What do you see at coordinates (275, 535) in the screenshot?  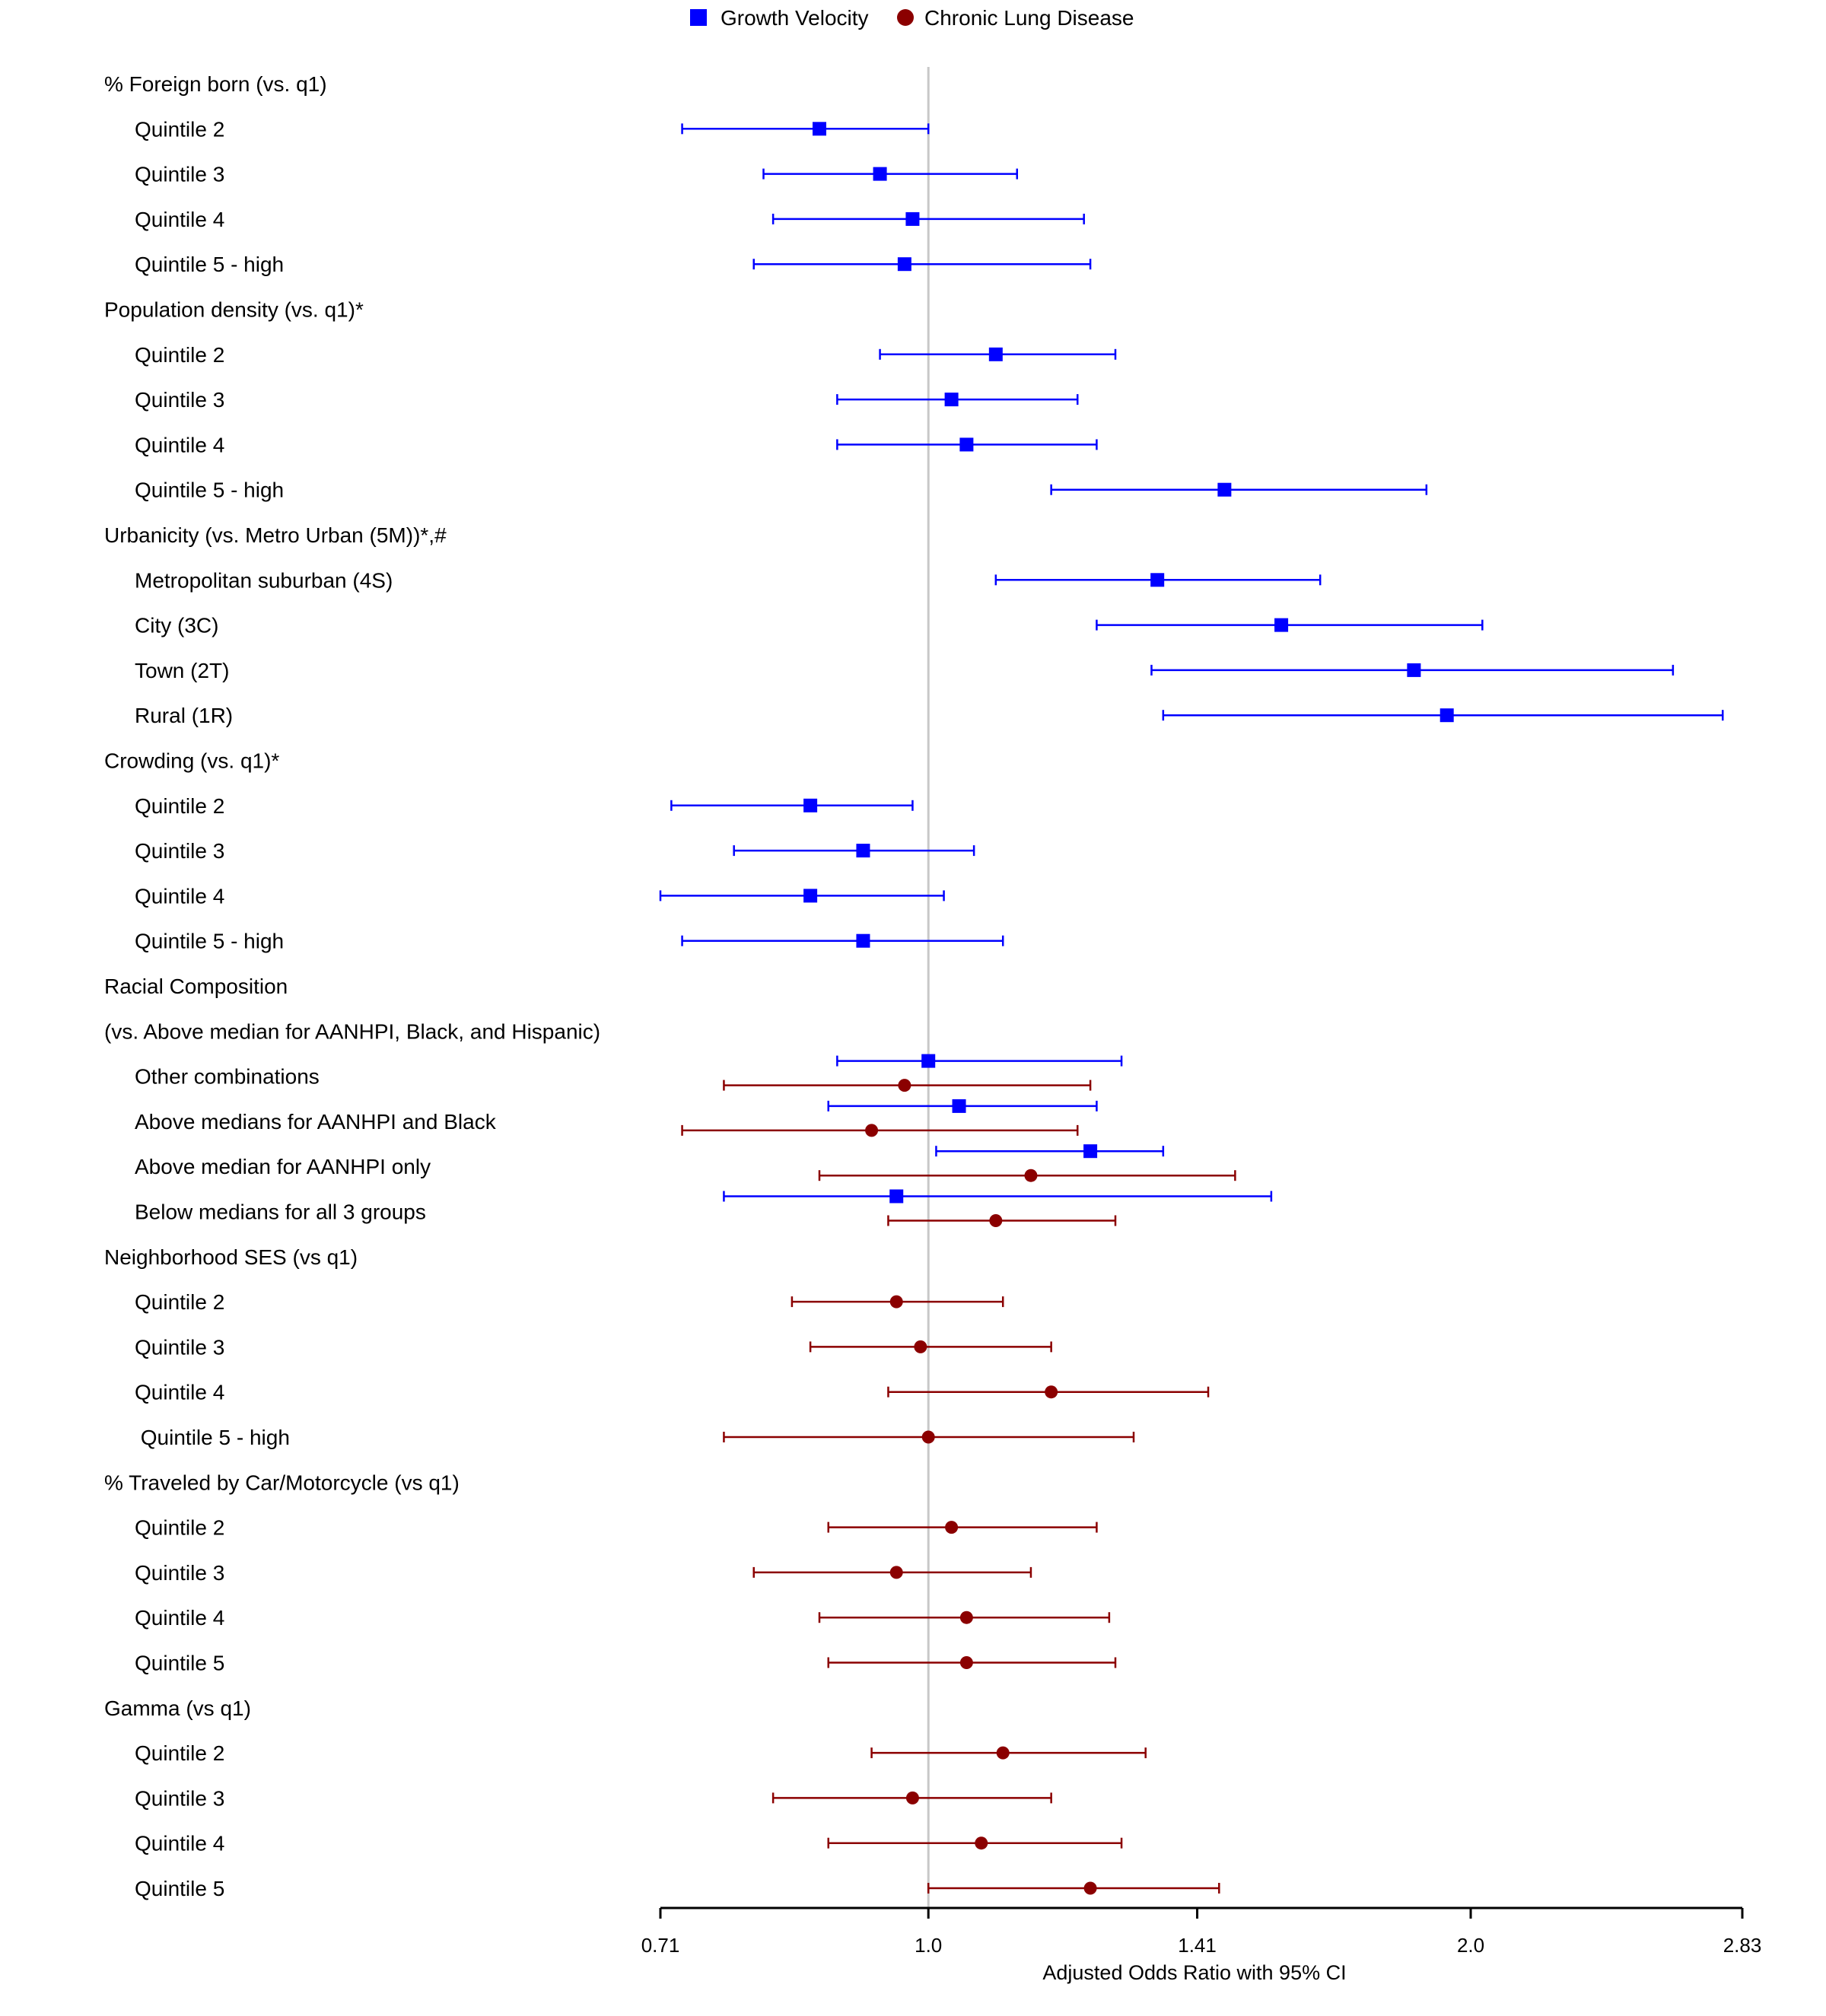 I see `row-header-label: Urbanicity (vs. Metro Urban (5M))*,#` at bounding box center [275, 535].